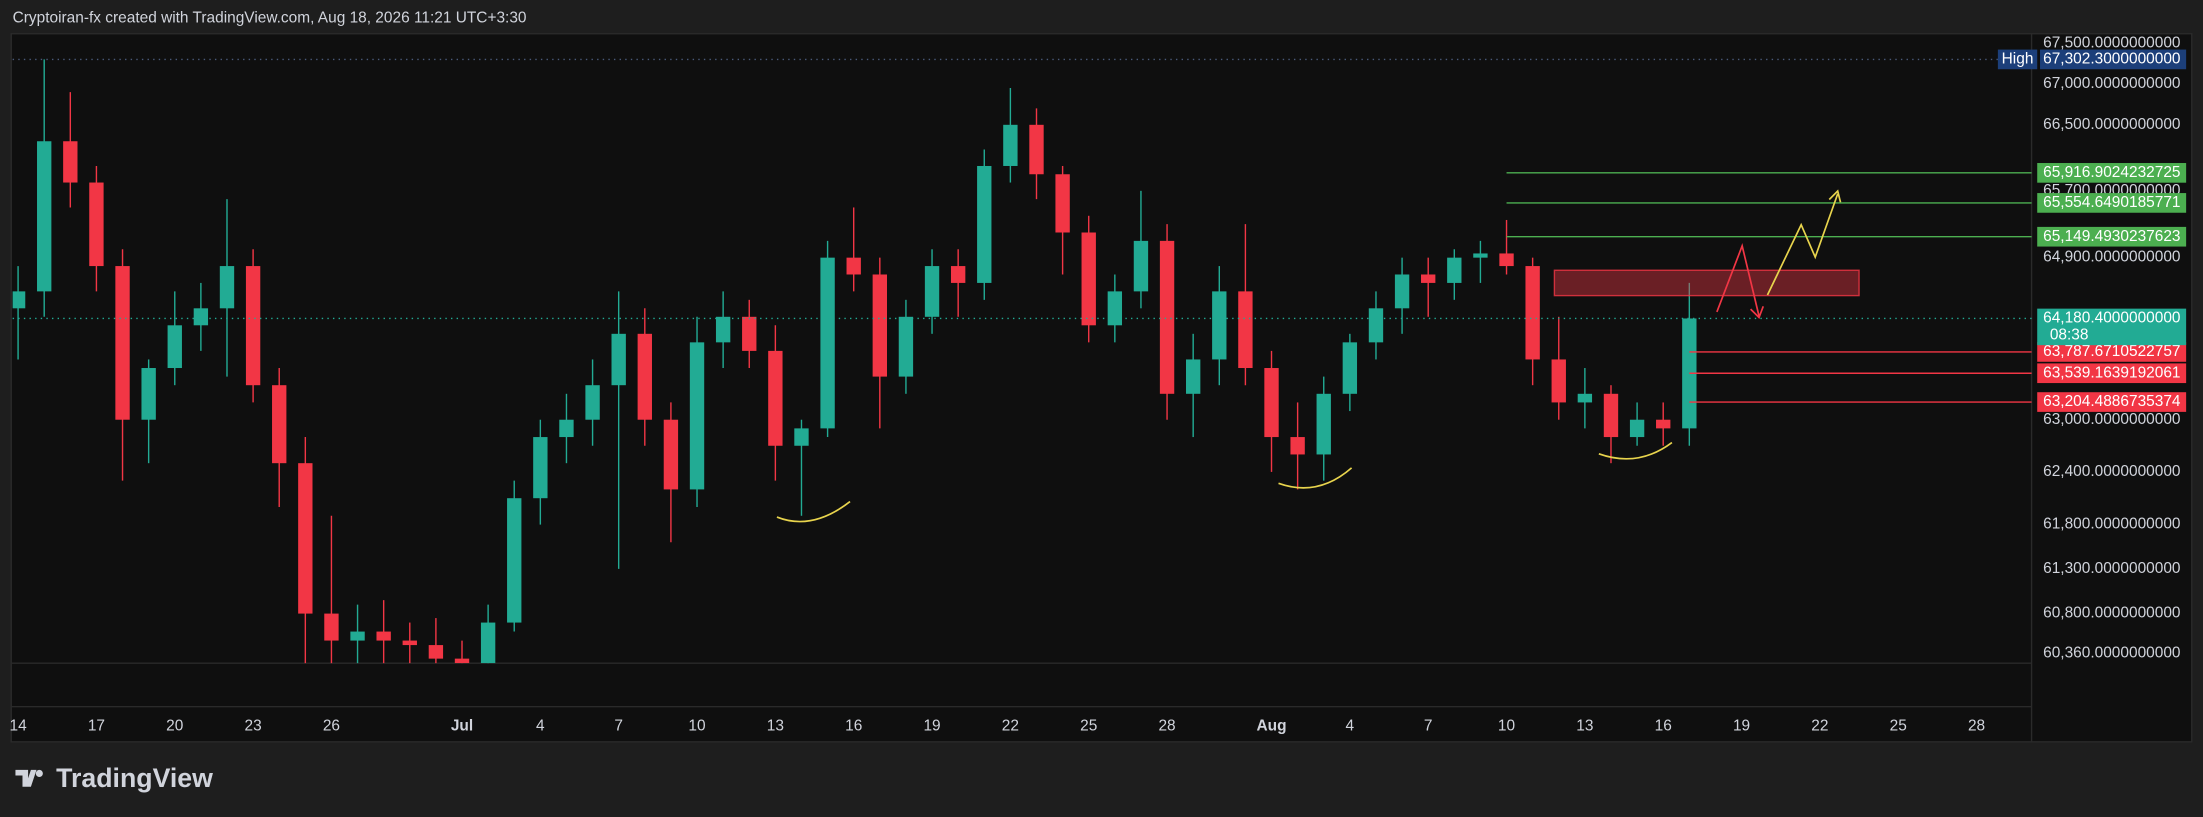 The height and width of the screenshot is (817, 2203). What do you see at coordinates (331, 725) in the screenshot?
I see `x-tick-label: 26` at bounding box center [331, 725].